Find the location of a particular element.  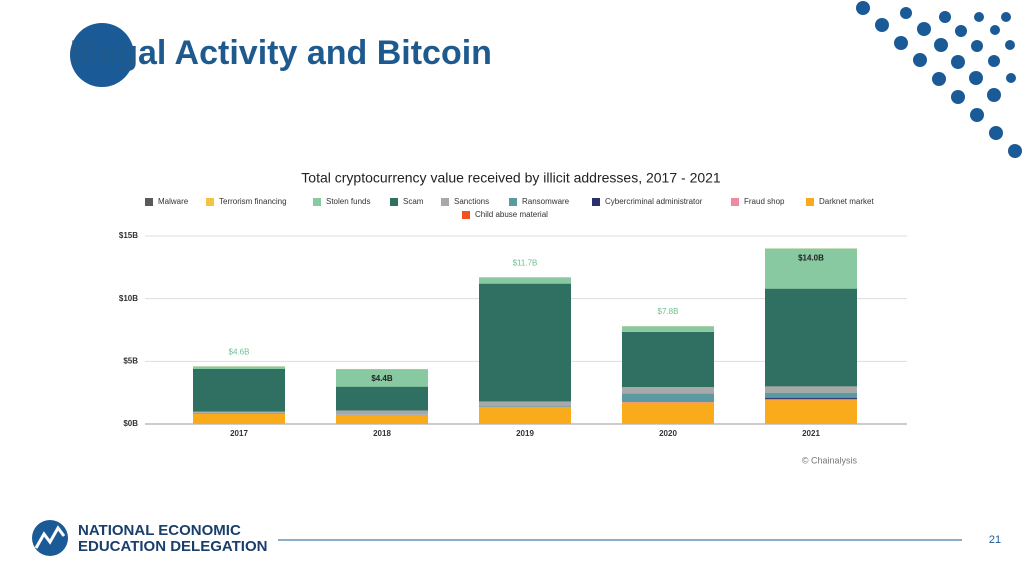

logo-text: NATIONAL ECONOMIC is located at coordinates (159, 530).